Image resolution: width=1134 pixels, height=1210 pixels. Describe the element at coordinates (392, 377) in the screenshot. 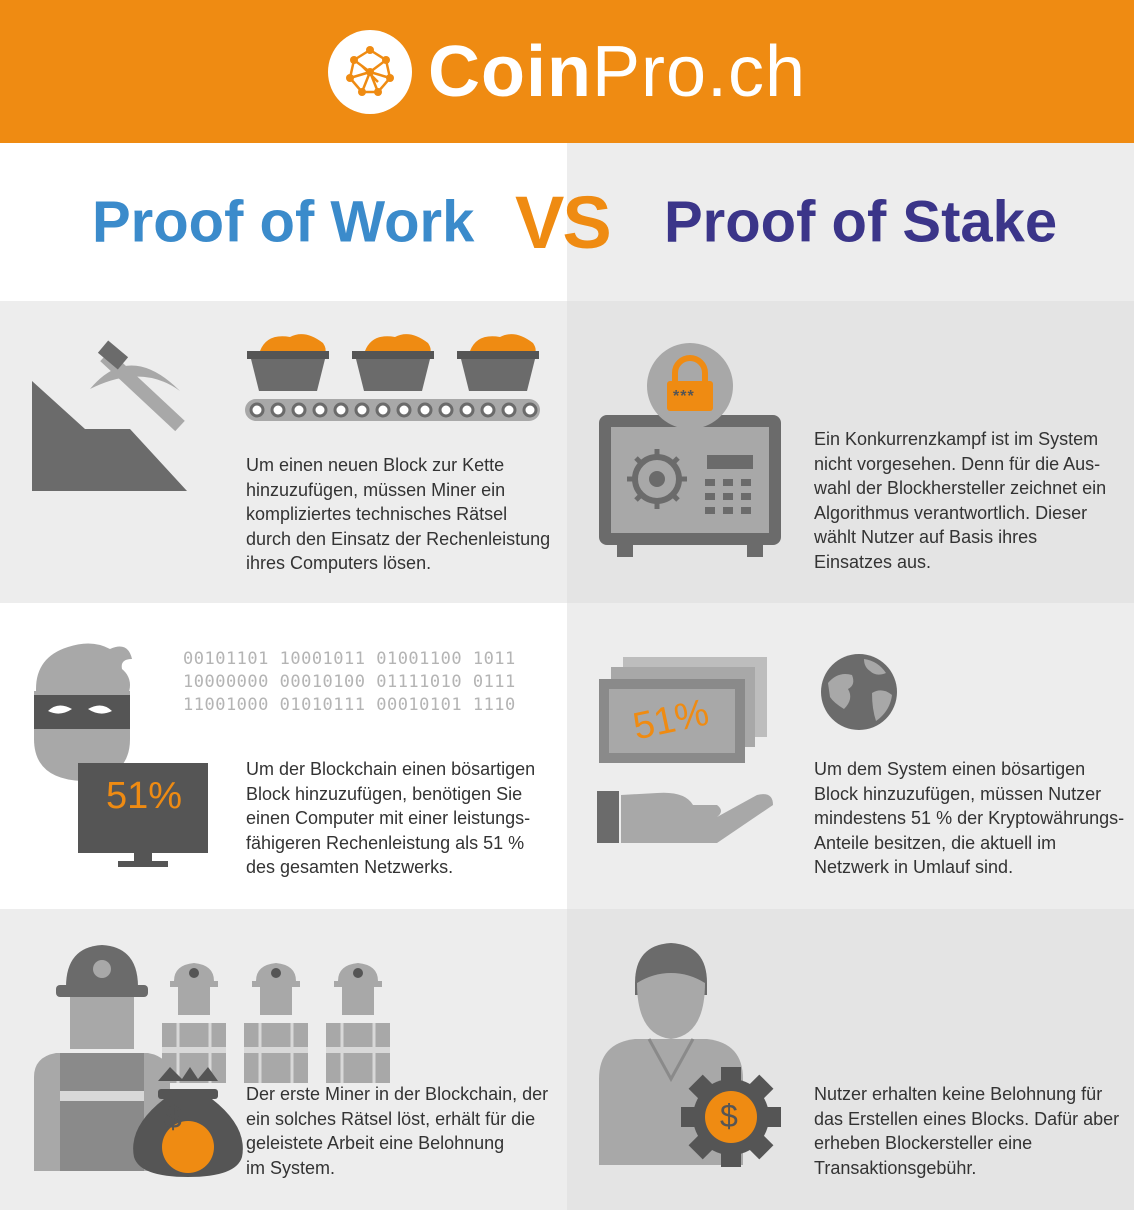

I see `mining-carts-icon` at that location.